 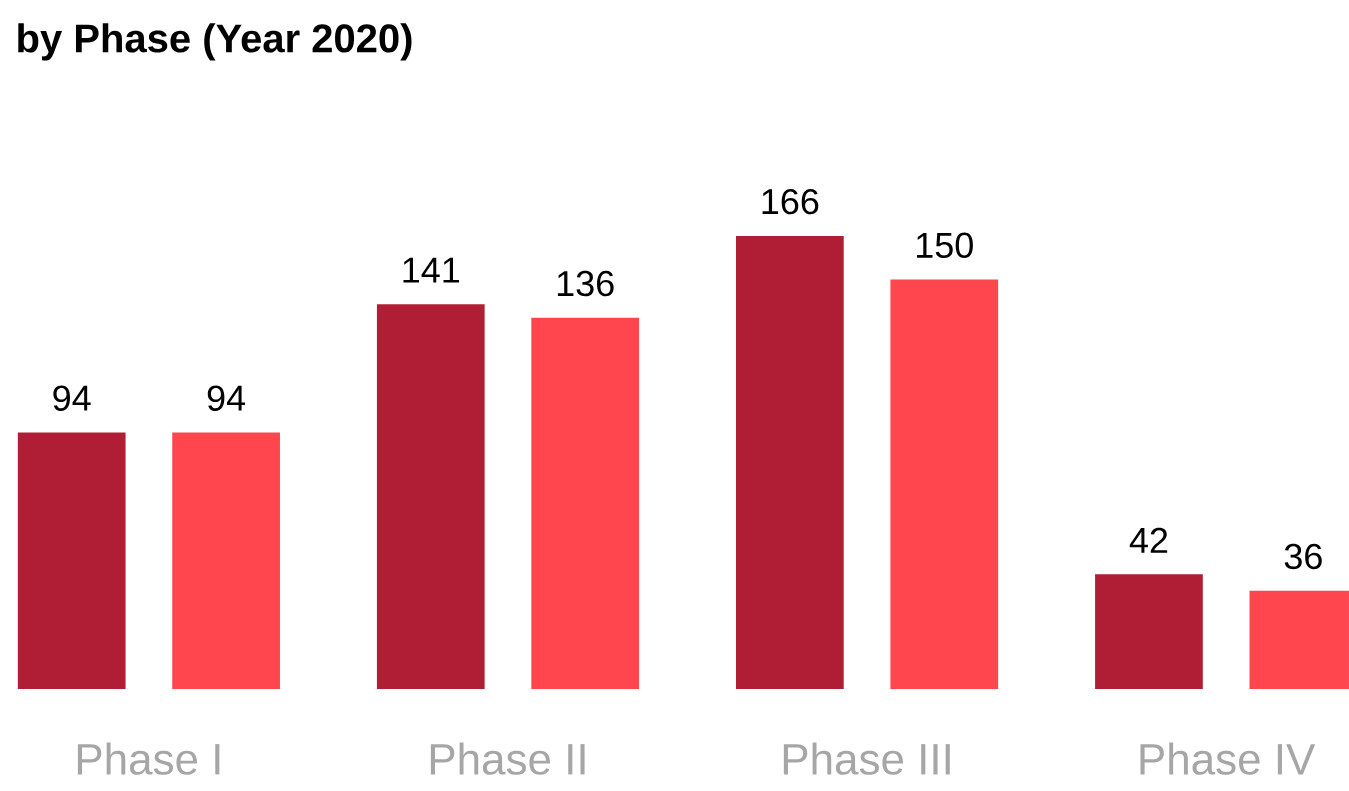 What do you see at coordinates (1148, 540) in the screenshot?
I see `data-label: 42` at bounding box center [1148, 540].